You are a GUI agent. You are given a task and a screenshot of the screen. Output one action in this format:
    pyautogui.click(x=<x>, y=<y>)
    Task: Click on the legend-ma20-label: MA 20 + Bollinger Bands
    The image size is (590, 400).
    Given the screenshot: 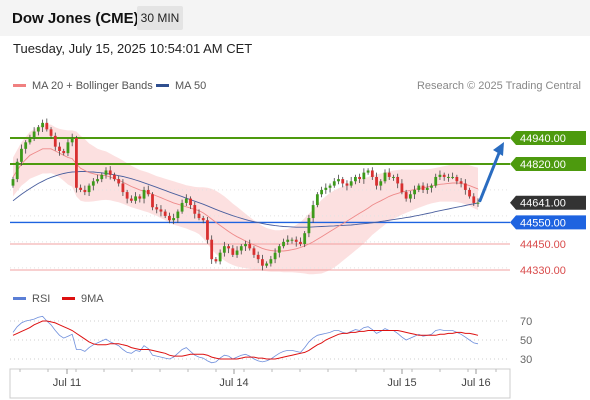 What is the action you would take?
    pyautogui.click(x=92, y=86)
    